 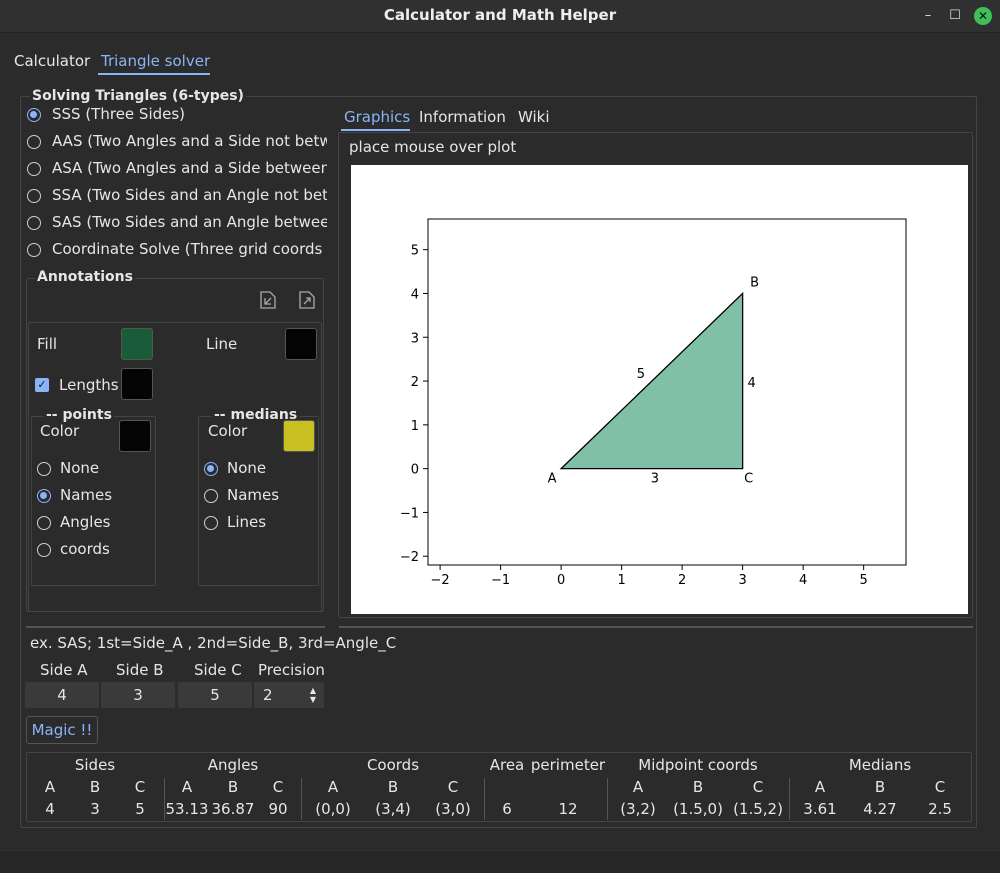 I want to click on results-header-angles: Angles, so click(x=233, y=765).